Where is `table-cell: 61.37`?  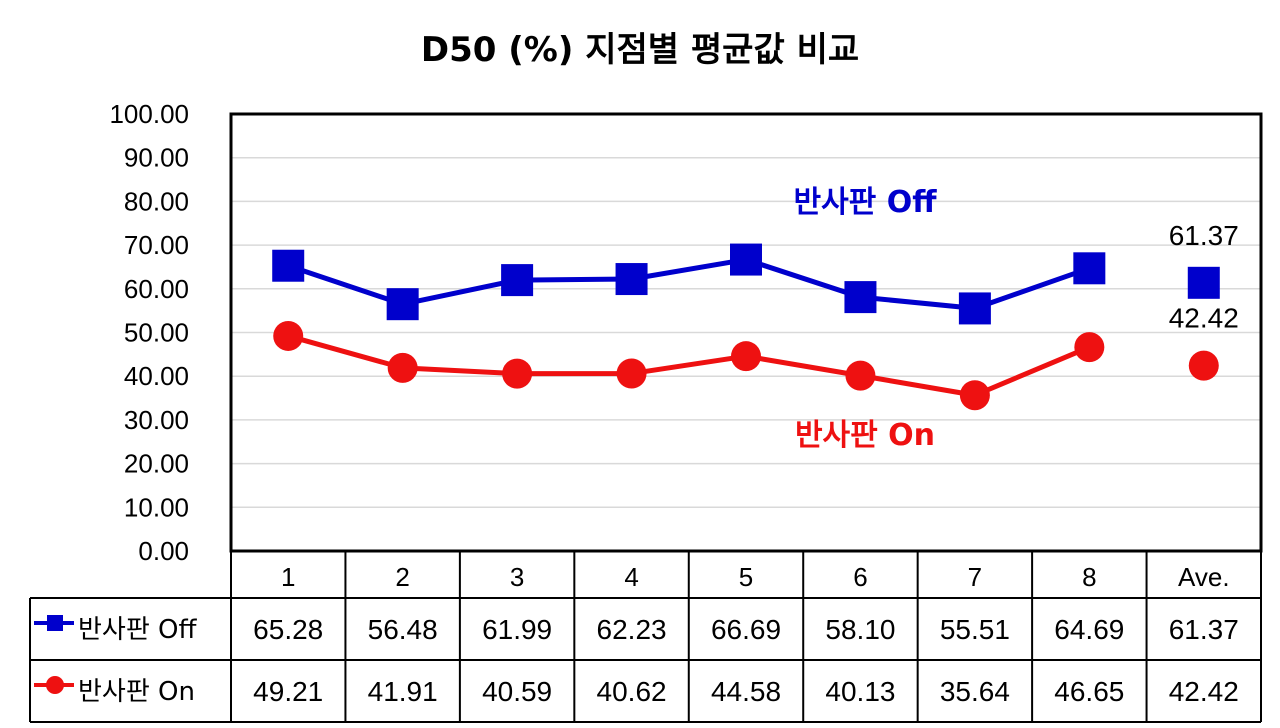 table-cell: 61.37 is located at coordinates (1204, 629).